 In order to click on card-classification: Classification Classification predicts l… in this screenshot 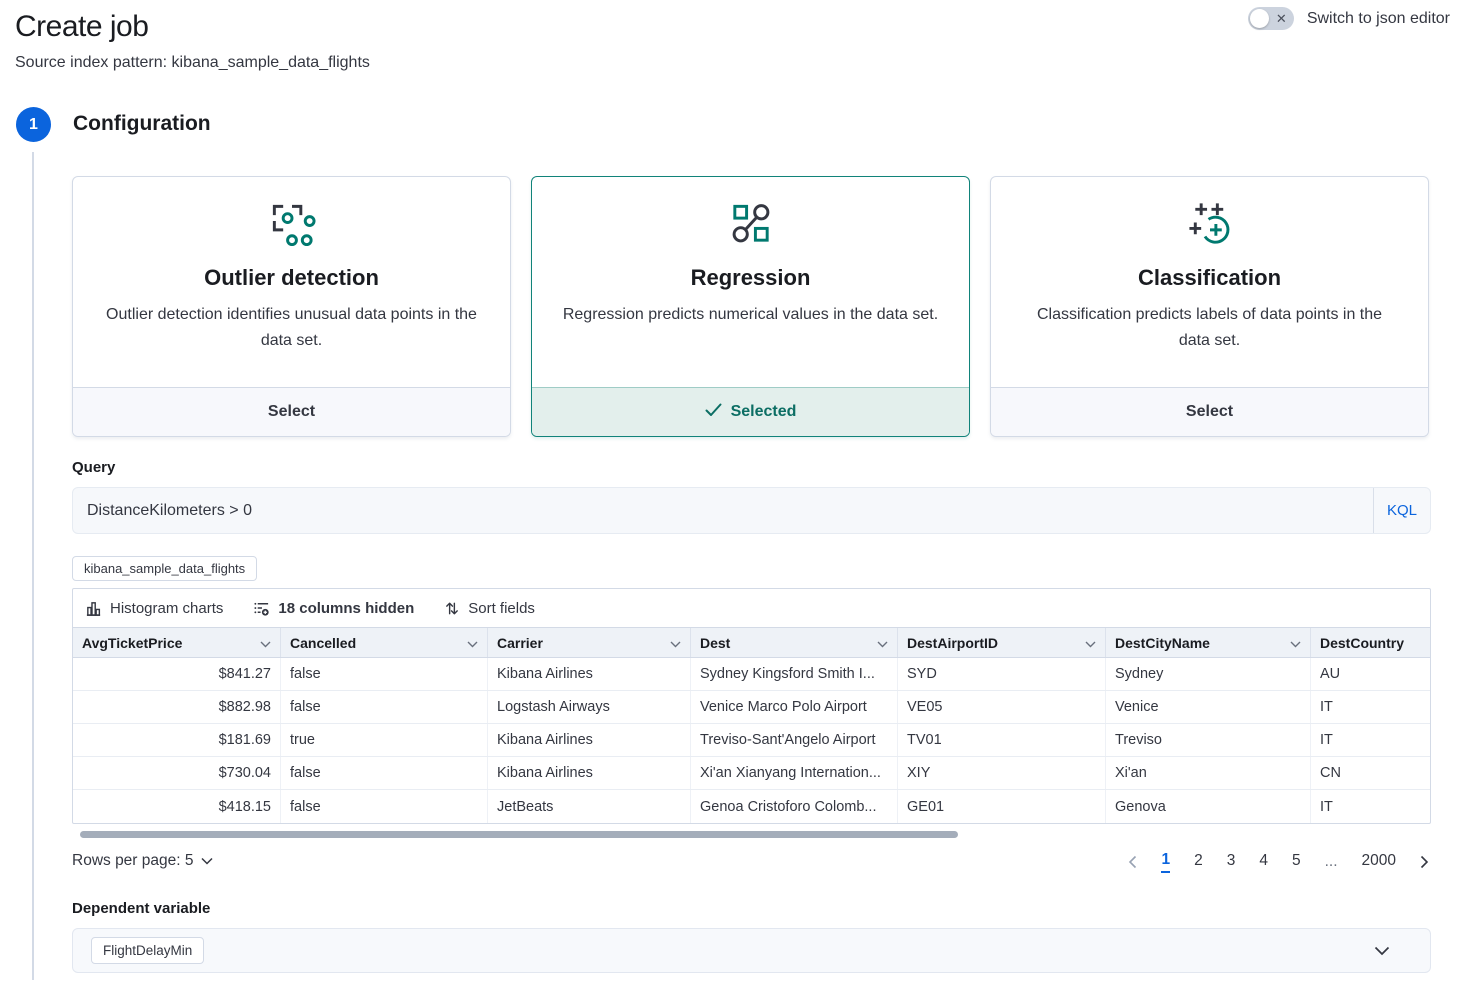, I will do `click(1209, 306)`.